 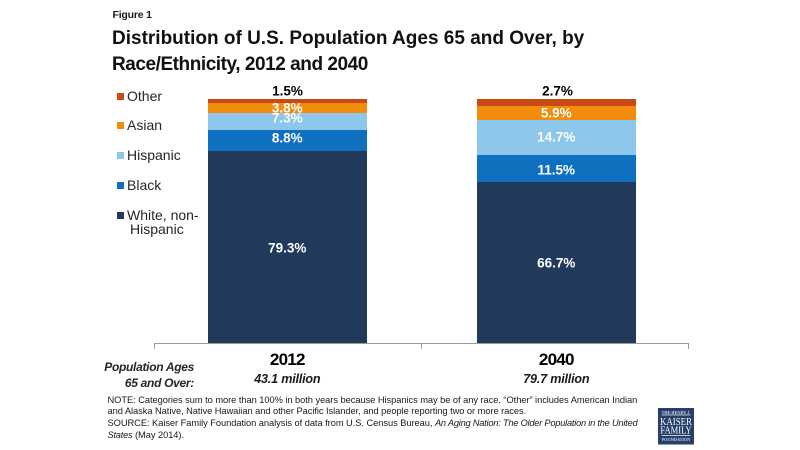 What do you see at coordinates (676, 413) in the screenshot?
I see `svg-text: THE HENRY J.` at bounding box center [676, 413].